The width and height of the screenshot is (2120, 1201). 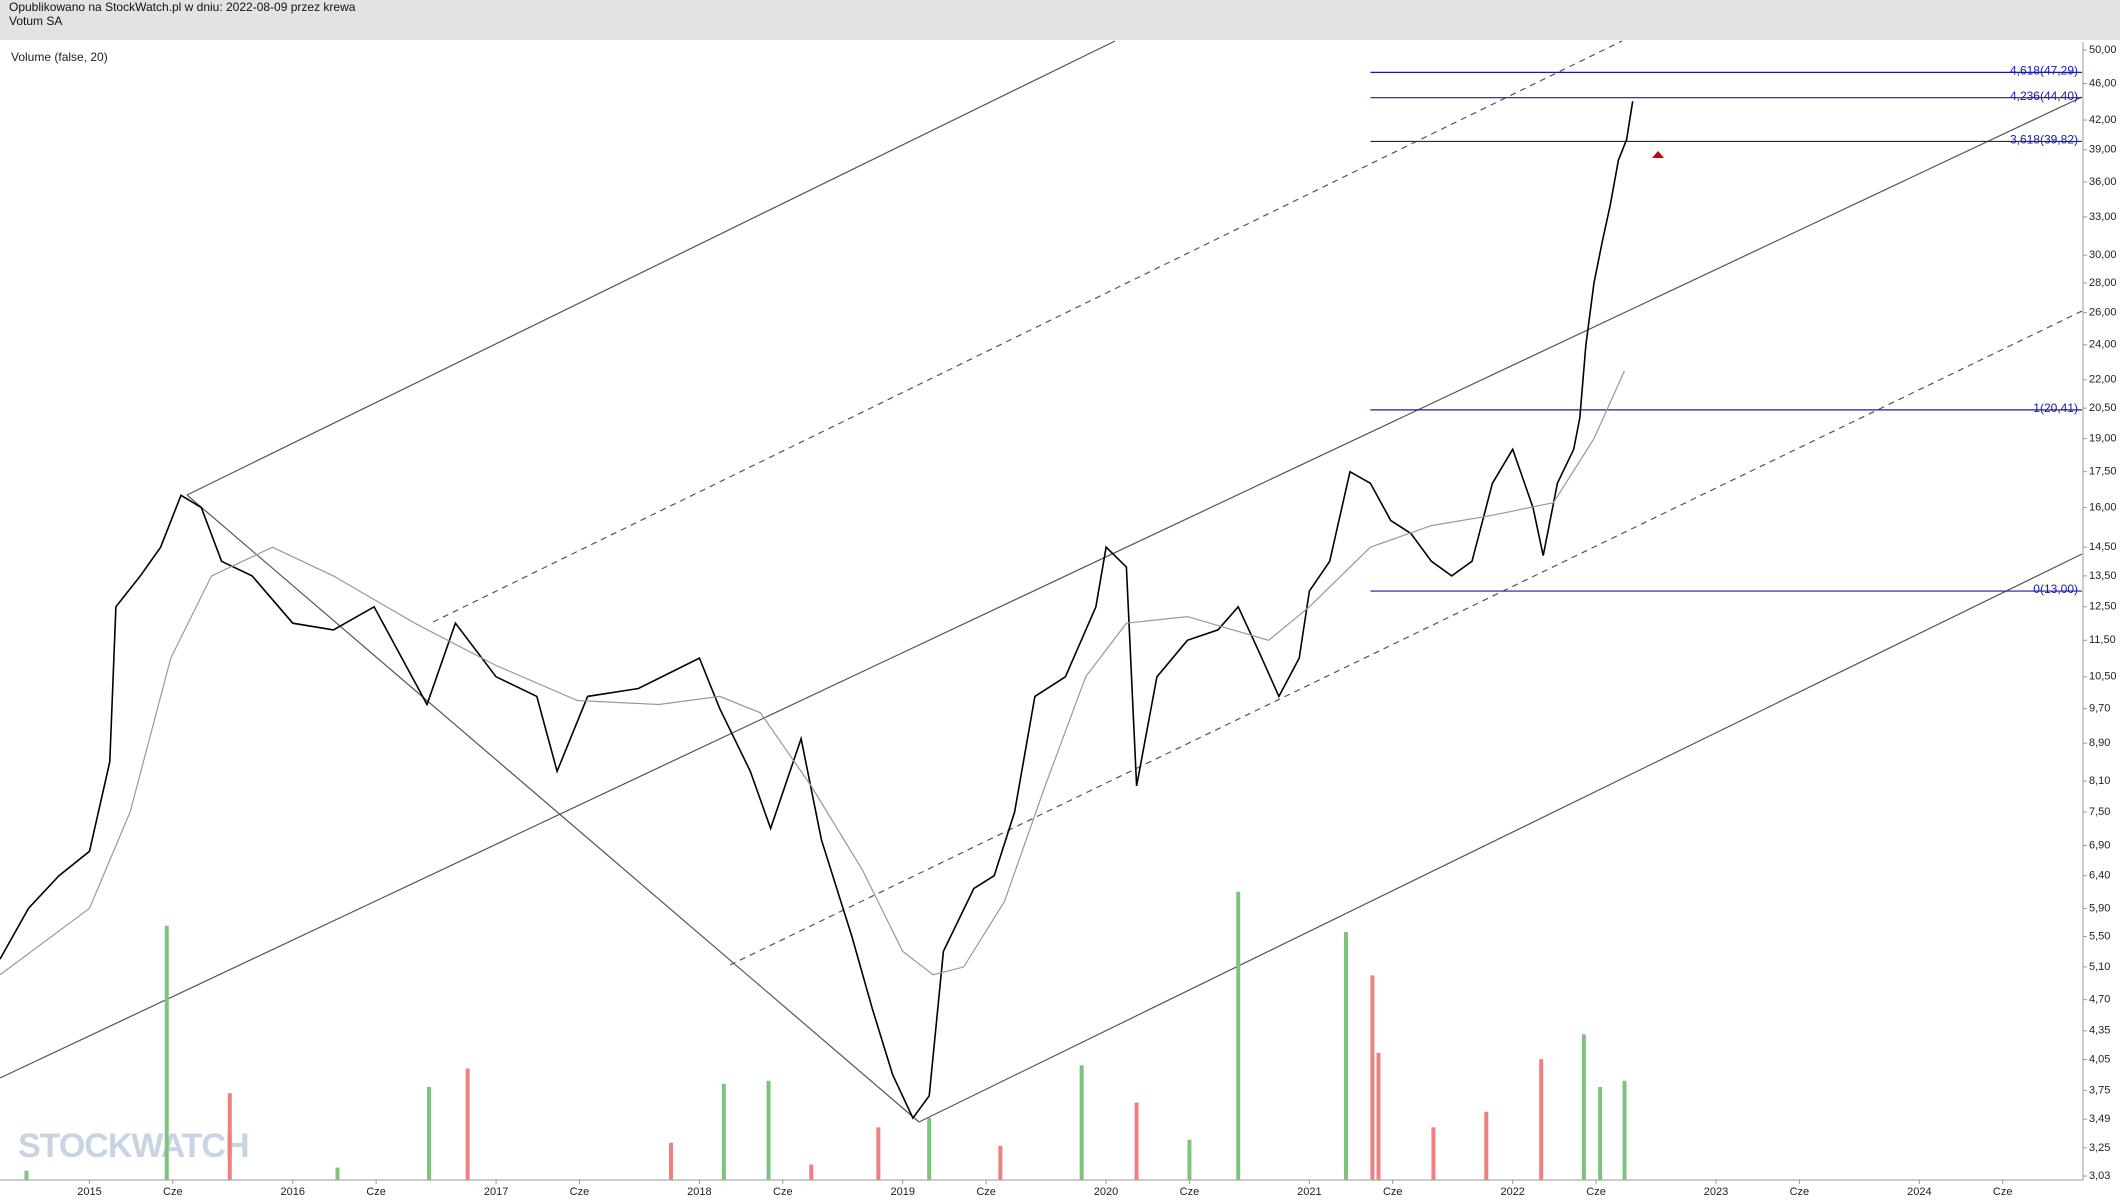 I want to click on y-tick-label: 6,90, so click(x=2099, y=845).